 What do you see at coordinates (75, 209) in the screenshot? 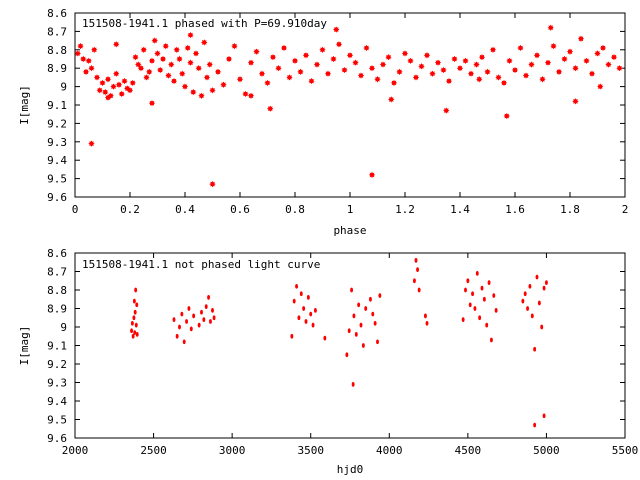
I see `phased-xtick-label: 0` at bounding box center [75, 209].